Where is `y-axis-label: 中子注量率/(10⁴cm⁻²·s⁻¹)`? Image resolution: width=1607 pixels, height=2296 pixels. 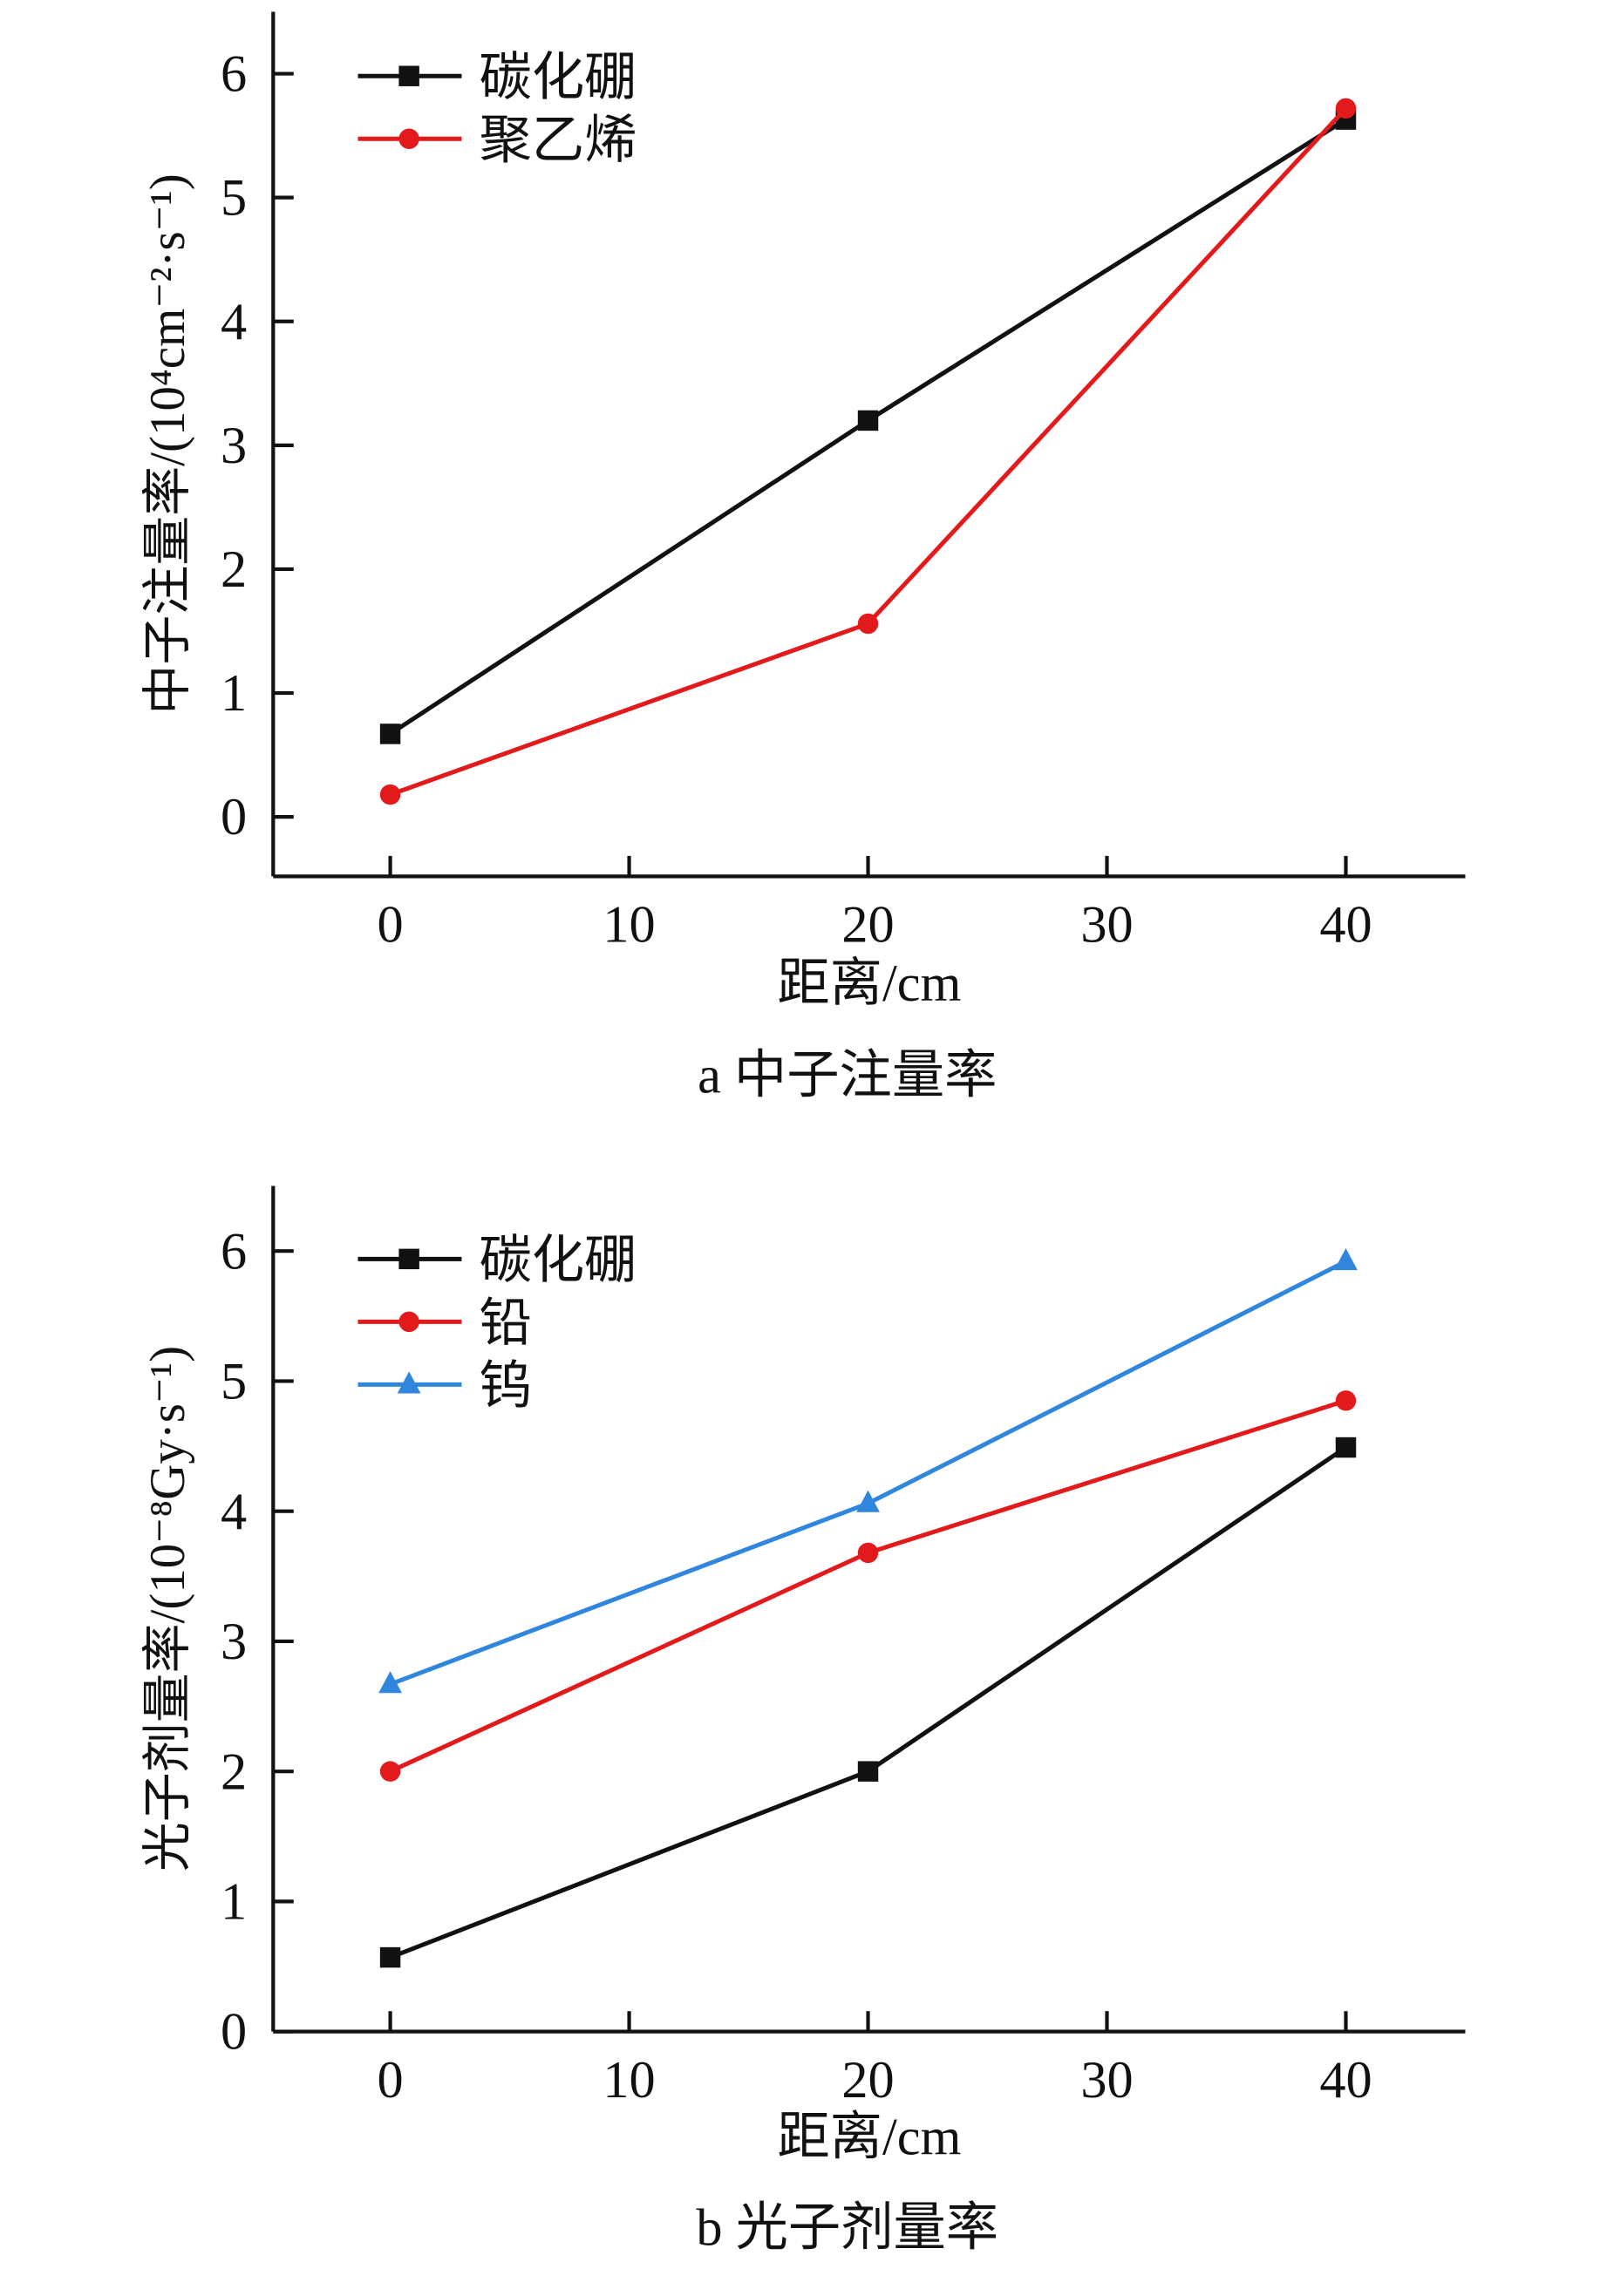
y-axis-label: 中子注量率/(10⁴cm⁻²·s⁻¹) is located at coordinates (167, 444).